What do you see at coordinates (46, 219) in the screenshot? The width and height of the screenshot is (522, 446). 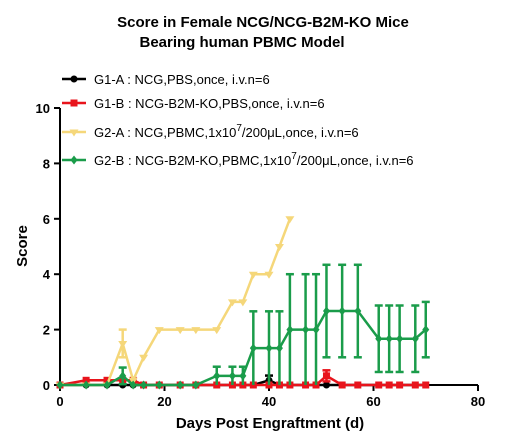 I see `y-tick-label: 6` at bounding box center [46, 219].